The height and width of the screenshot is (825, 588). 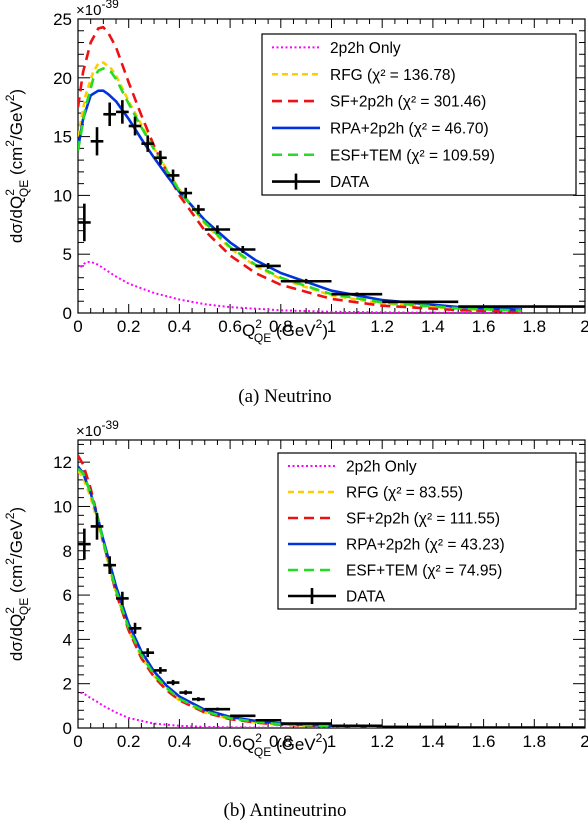 I want to click on x-axis-label: Q2 QE (GeV2), so click(x=285, y=331).